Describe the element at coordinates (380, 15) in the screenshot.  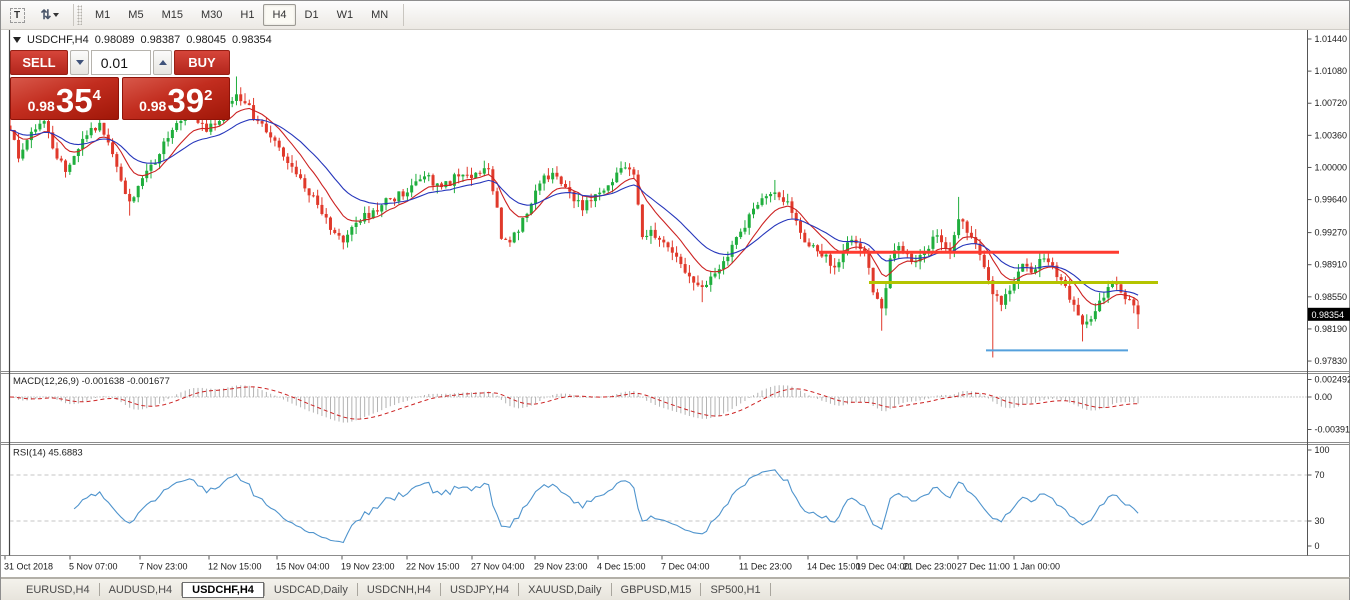
I see `timeframe-button-mn: MN` at that location.